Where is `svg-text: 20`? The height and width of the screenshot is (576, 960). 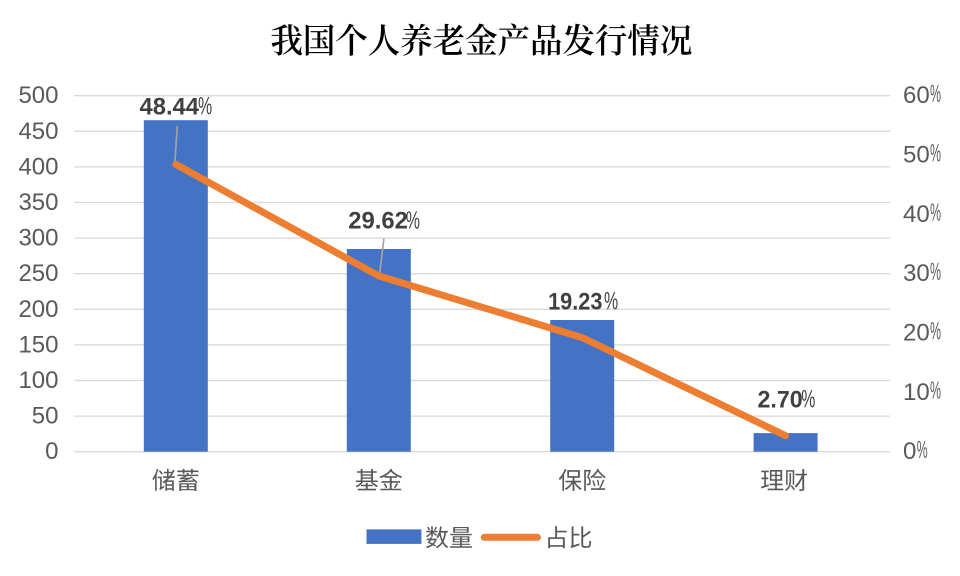
svg-text: 20 is located at coordinates (916, 333).